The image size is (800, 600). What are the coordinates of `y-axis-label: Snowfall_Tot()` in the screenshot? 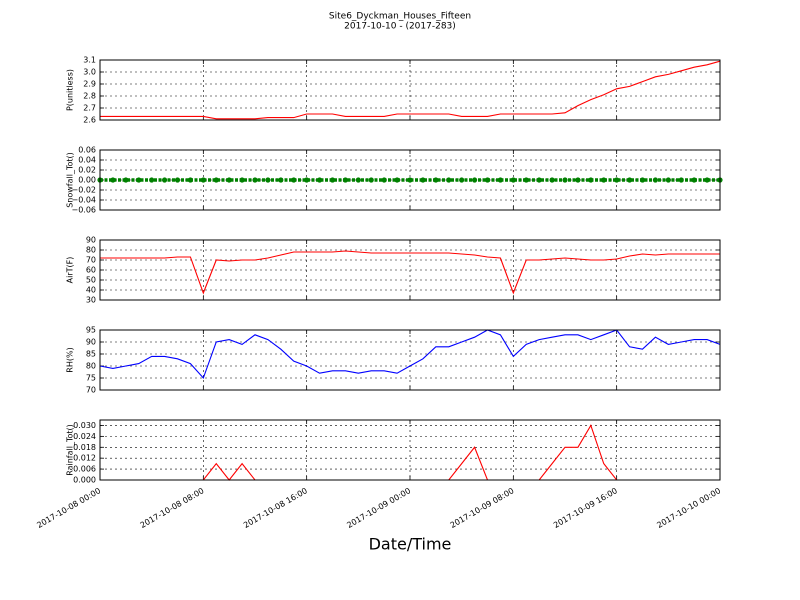 It's located at (70, 180).